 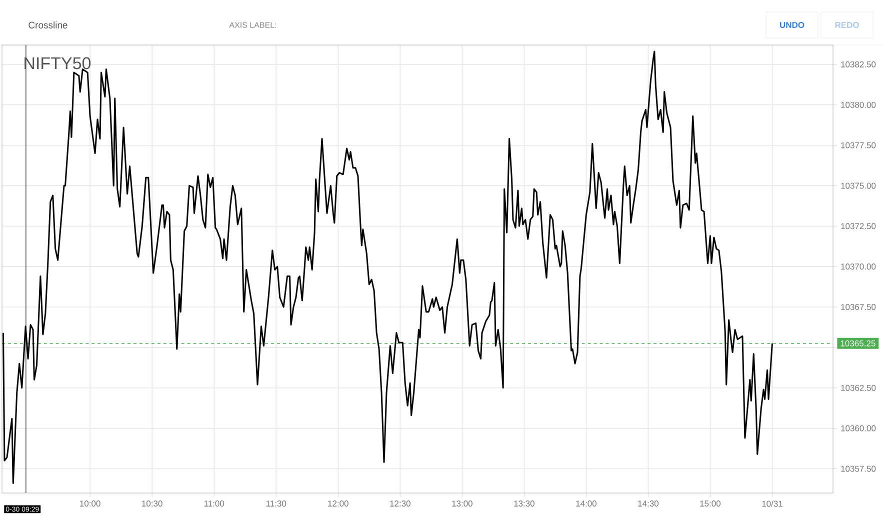 I want to click on text: AXIS LABEL:, so click(x=252, y=25).